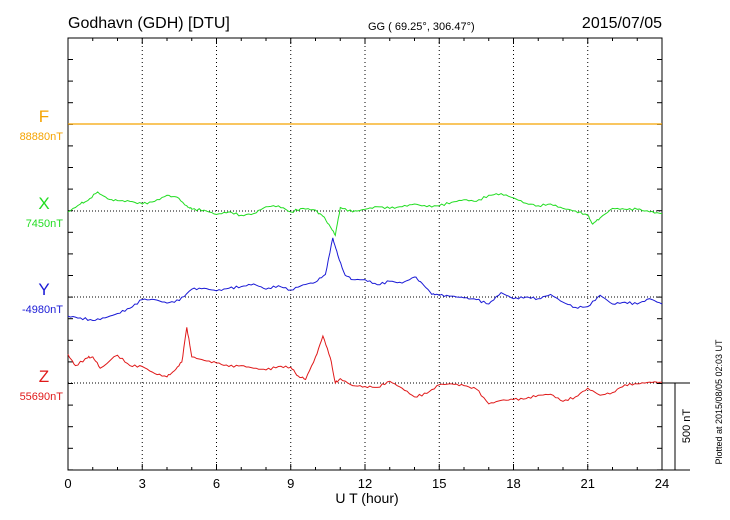 The height and width of the screenshot is (520, 730). I want to click on x-tick-label: 6, so click(216, 483).